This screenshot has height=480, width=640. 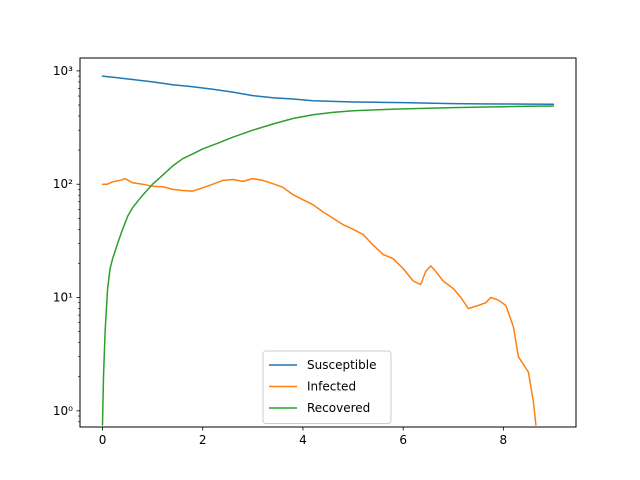 What do you see at coordinates (203, 440) in the screenshot?
I see `x-tick-label: 2` at bounding box center [203, 440].